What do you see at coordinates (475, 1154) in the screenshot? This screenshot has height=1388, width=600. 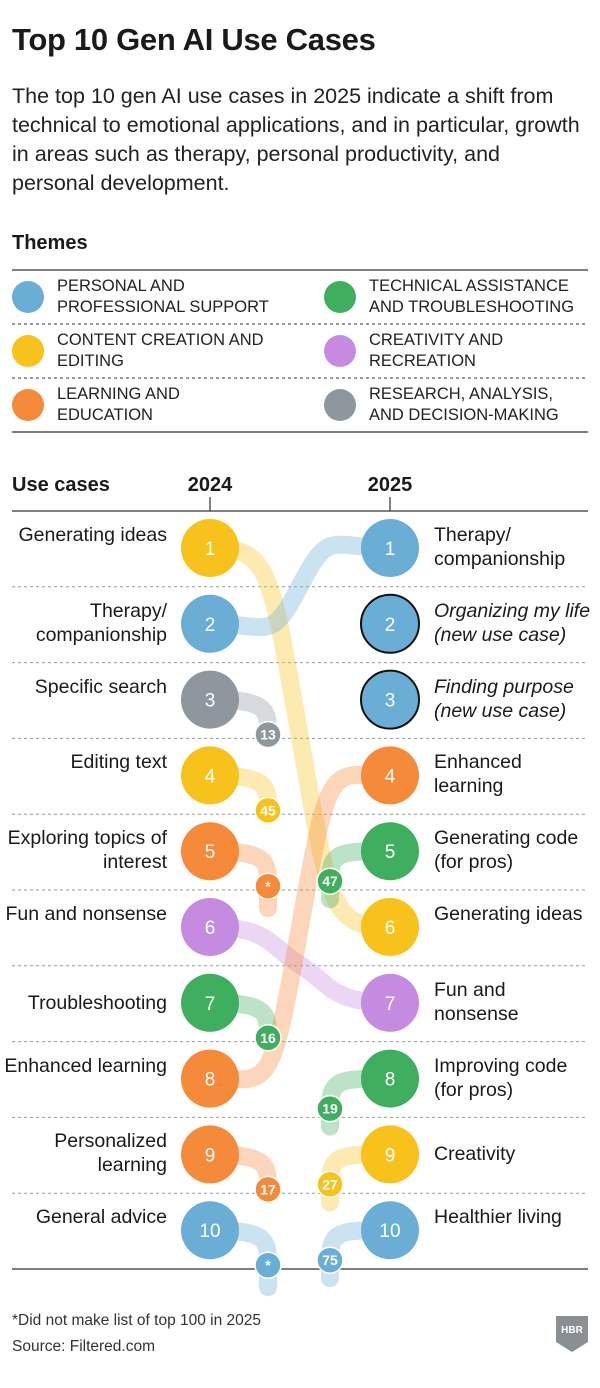 I see `use-case-2025-label: Creativity` at bounding box center [475, 1154].